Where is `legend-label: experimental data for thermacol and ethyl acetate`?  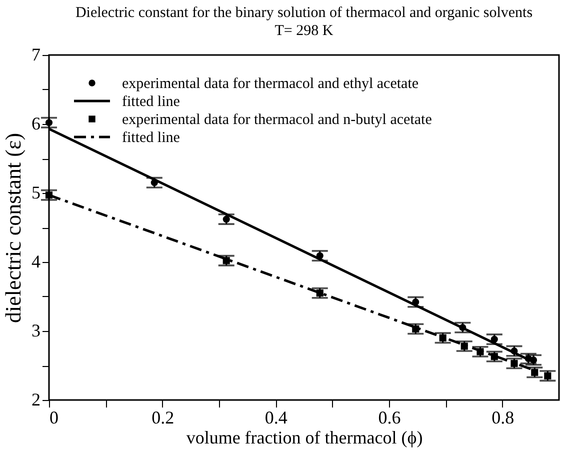
legend-label: experimental data for thermacol and ethyl acetate is located at coordinates (270, 84).